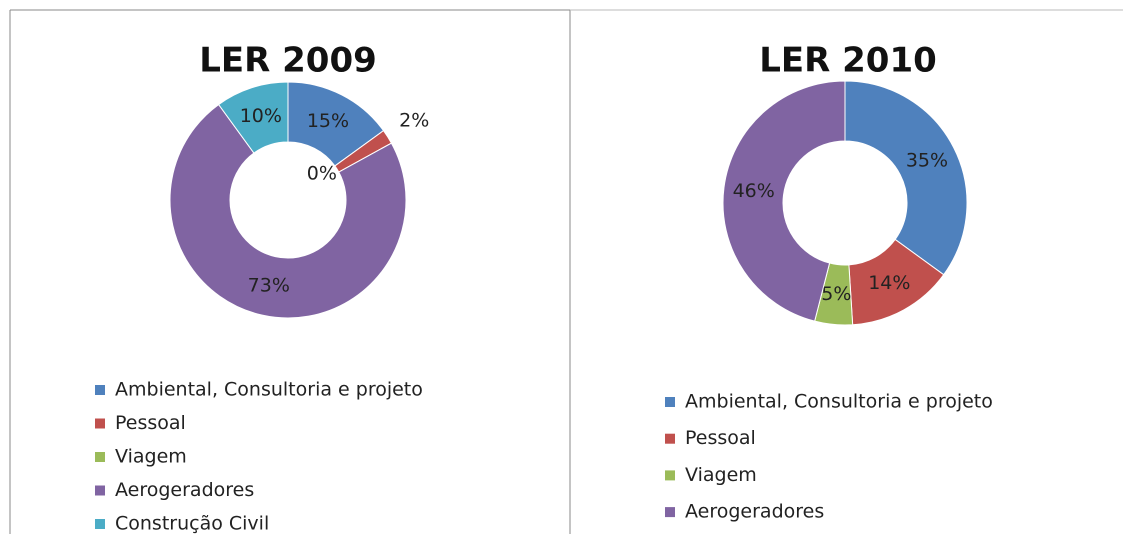  I want to click on data-label: 5%, so click(836, 294).